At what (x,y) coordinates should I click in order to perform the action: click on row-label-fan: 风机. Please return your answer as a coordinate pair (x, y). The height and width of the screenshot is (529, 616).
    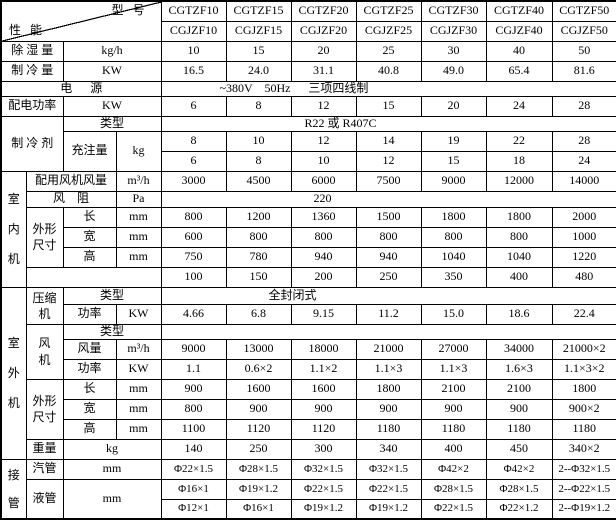
    Looking at the image, I should click on (44, 351).